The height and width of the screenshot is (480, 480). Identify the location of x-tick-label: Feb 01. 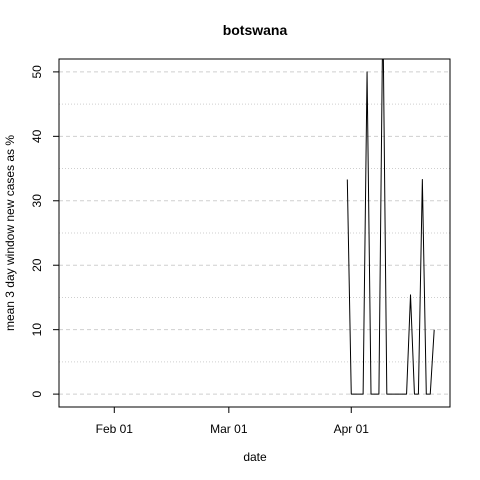
(115, 429).